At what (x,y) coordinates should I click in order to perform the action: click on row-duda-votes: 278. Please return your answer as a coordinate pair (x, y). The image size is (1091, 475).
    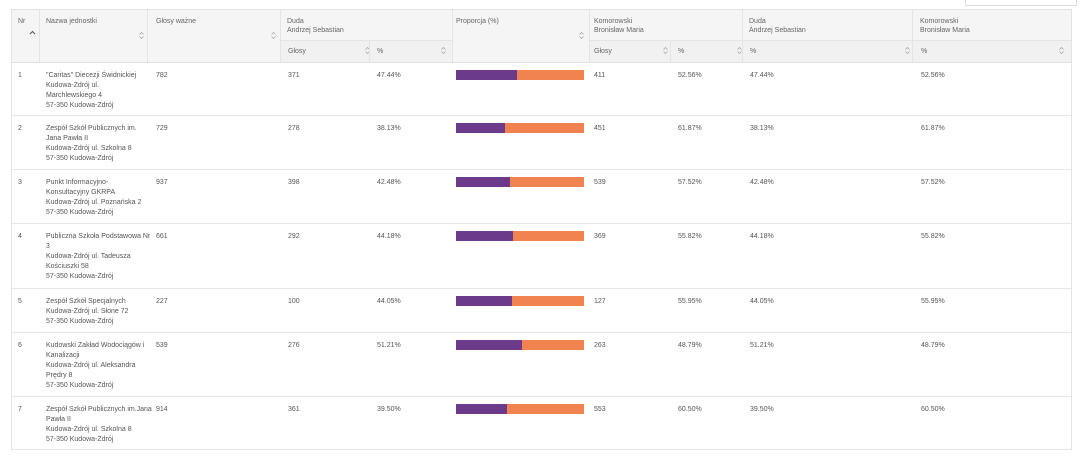
    Looking at the image, I should click on (294, 128).